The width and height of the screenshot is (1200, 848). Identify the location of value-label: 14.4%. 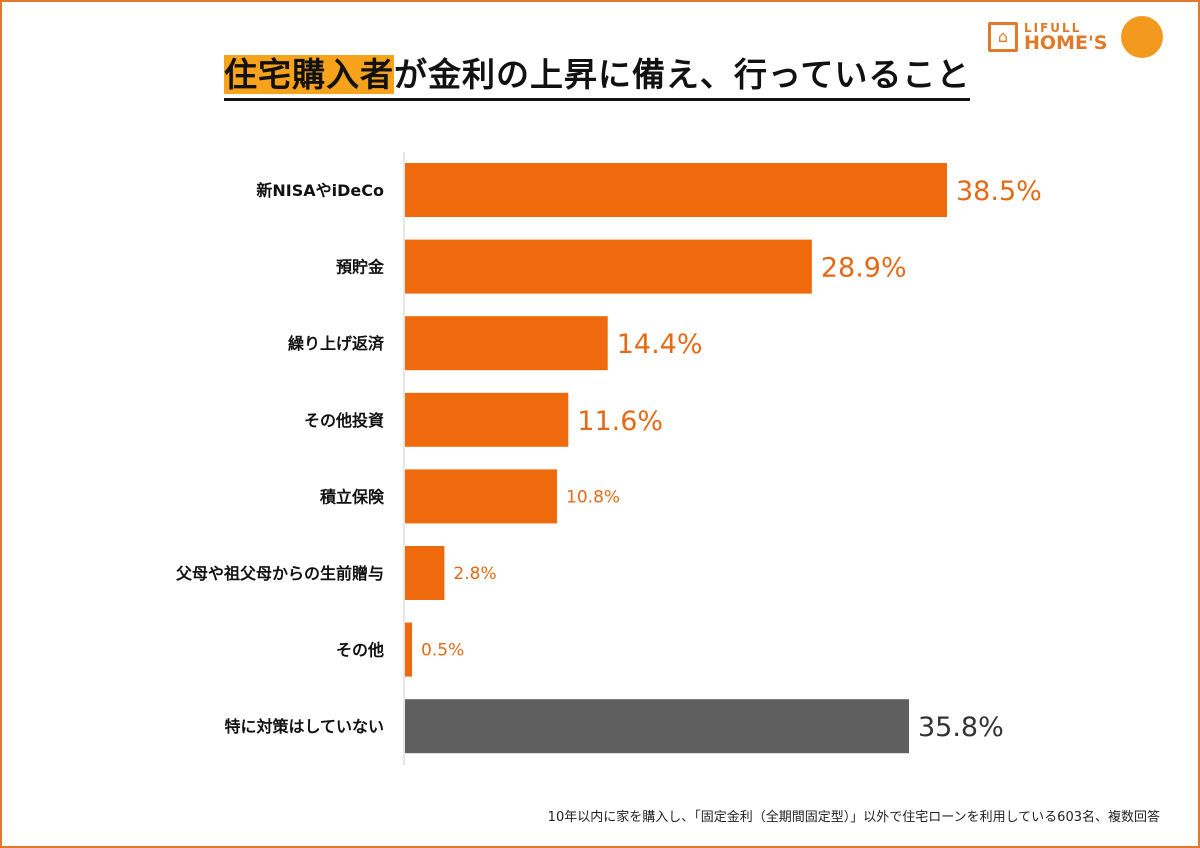
(660, 344).